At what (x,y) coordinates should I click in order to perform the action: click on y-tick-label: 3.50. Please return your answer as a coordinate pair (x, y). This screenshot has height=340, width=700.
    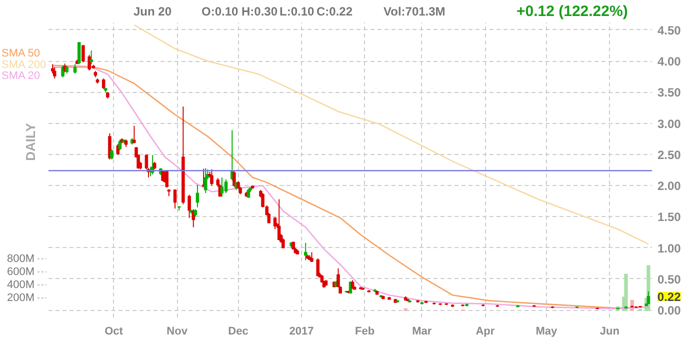
    Looking at the image, I should click on (670, 93).